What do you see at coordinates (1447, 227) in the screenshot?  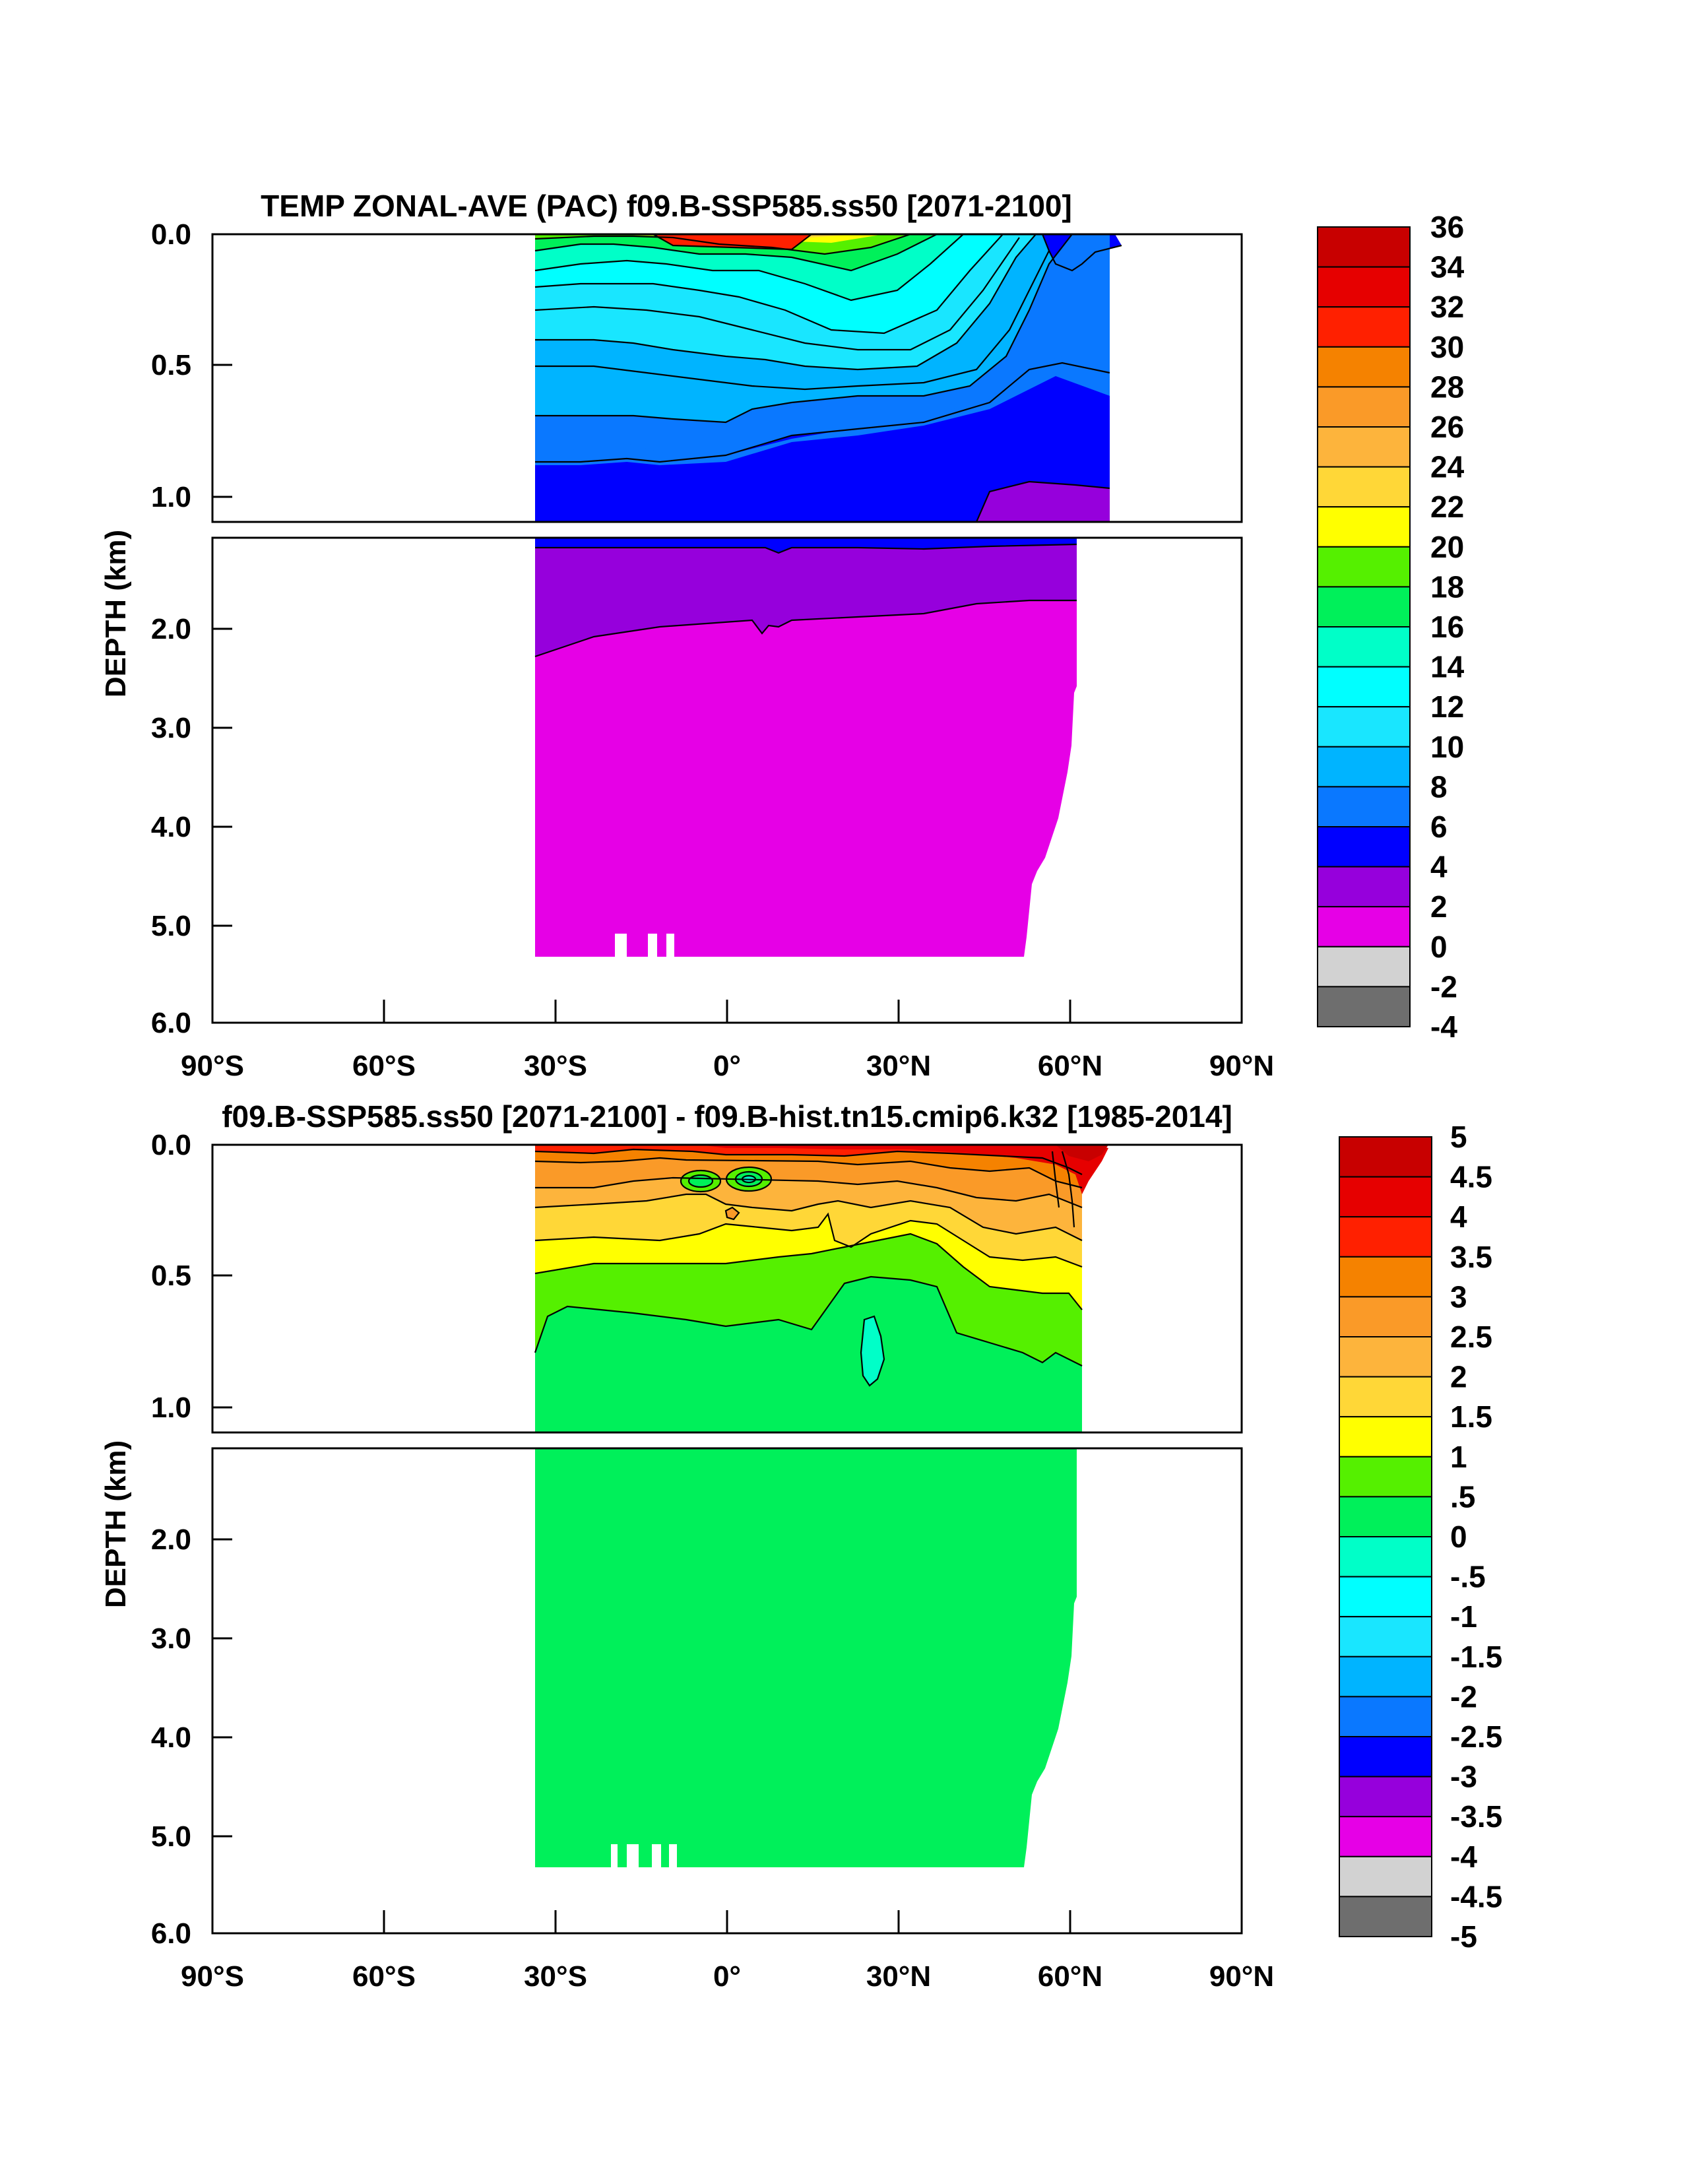 I see `colorbar-label: 36` at bounding box center [1447, 227].